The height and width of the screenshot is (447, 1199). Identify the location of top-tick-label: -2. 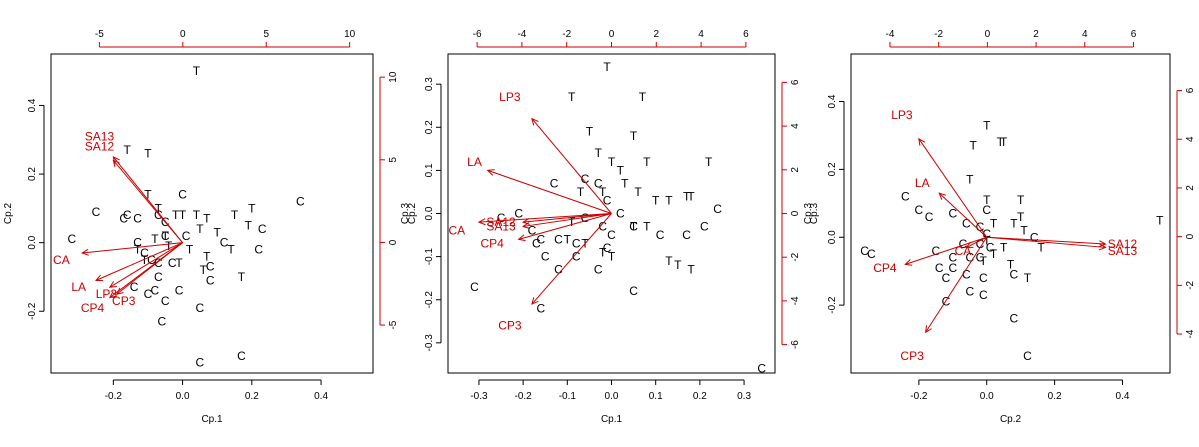
(938, 34).